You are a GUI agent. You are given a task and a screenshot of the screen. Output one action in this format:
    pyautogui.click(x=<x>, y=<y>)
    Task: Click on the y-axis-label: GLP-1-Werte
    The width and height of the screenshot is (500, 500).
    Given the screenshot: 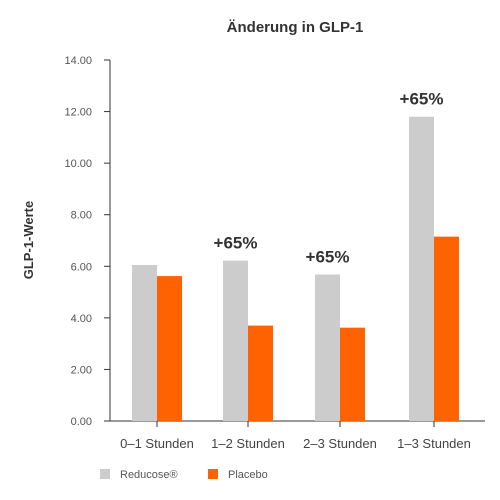 What is the action you would take?
    pyautogui.click(x=28, y=240)
    